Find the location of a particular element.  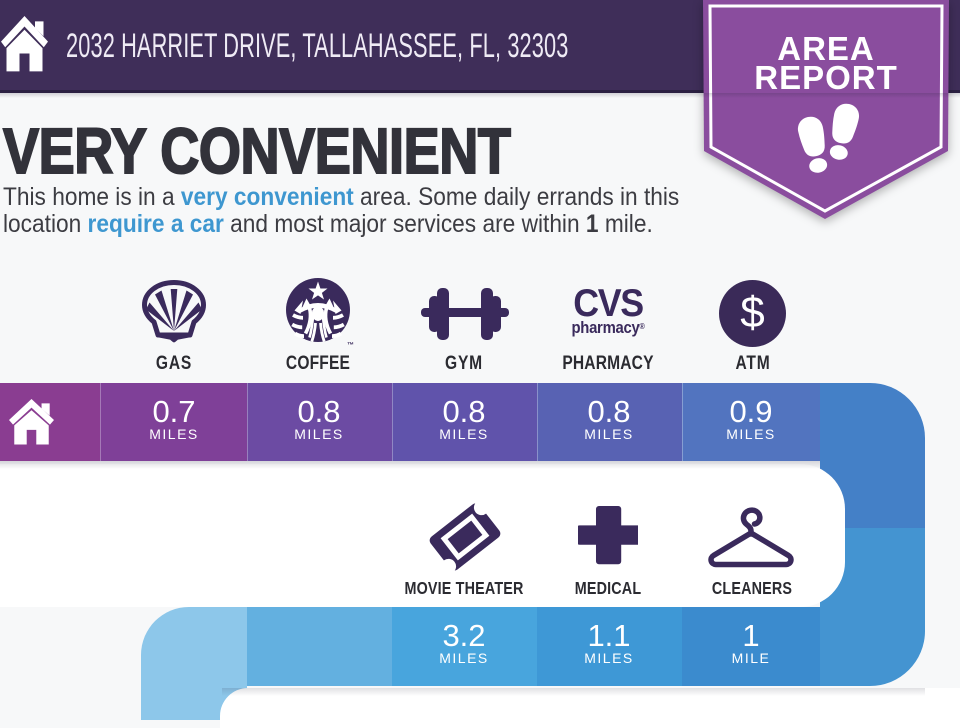

svg-text: AREA is located at coordinates (826, 48).